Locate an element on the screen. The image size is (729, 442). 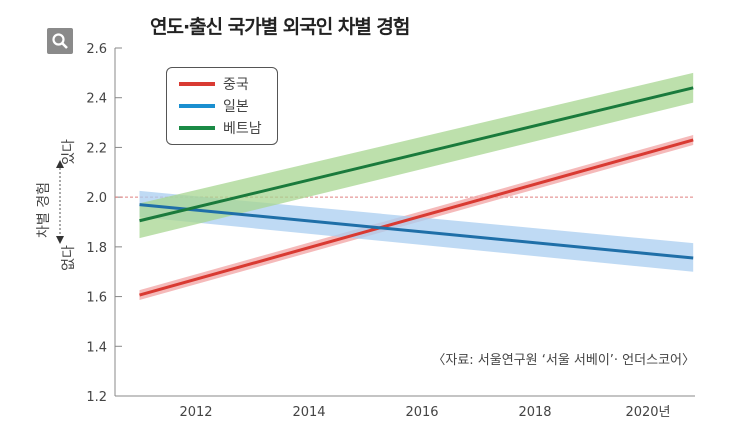
legend-item: 베트남 is located at coordinates (228, 128).